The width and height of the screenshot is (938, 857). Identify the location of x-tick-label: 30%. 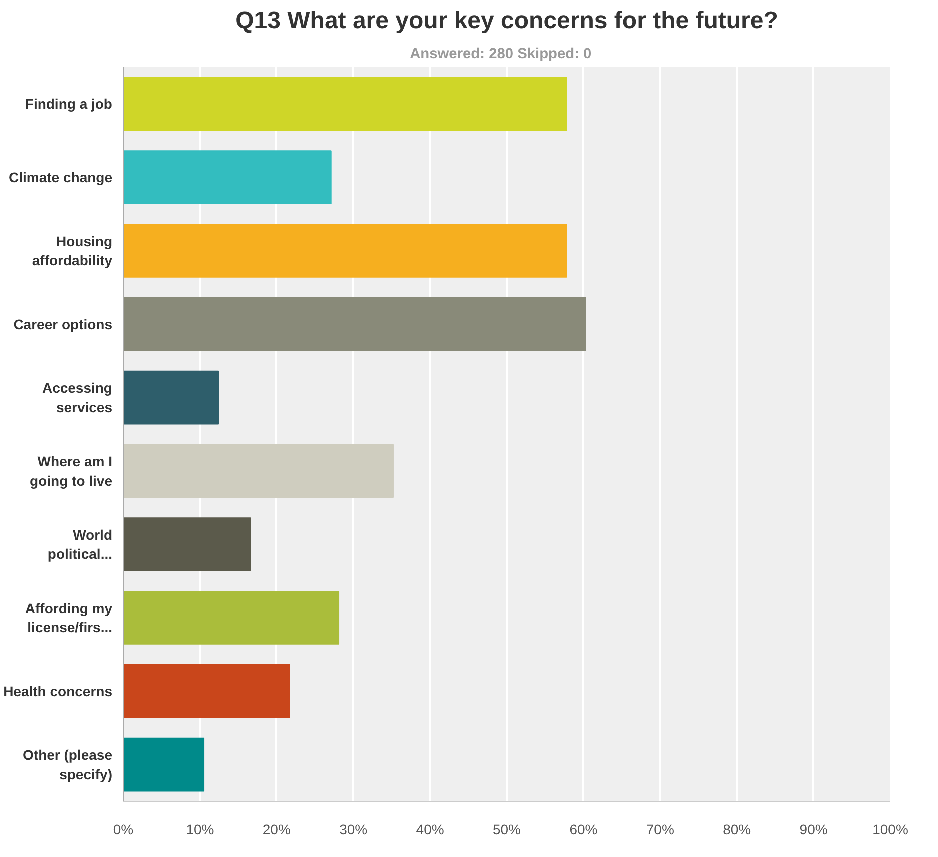
(354, 830).